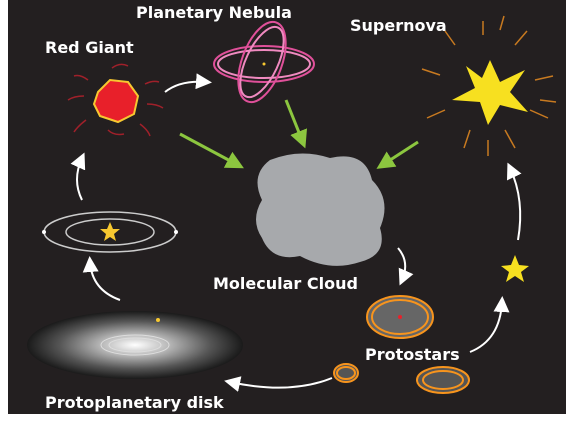 The width and height of the screenshot is (574, 421). I want to click on protoplanetary-disk-icon, so click(135, 345).